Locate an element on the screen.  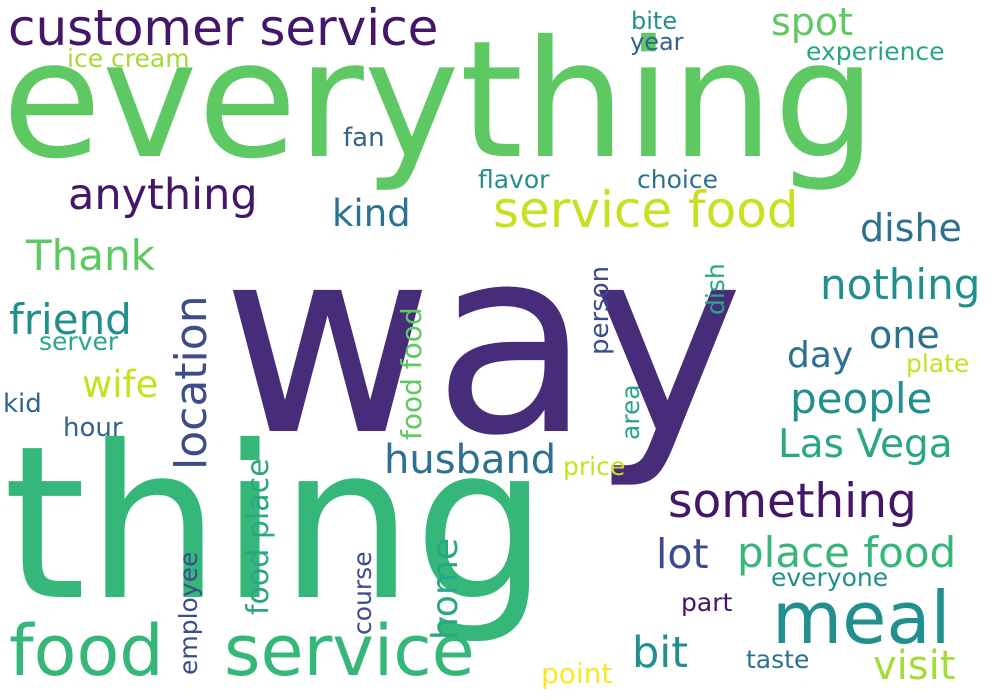
word-dish: dish is located at coordinates (715, 289).